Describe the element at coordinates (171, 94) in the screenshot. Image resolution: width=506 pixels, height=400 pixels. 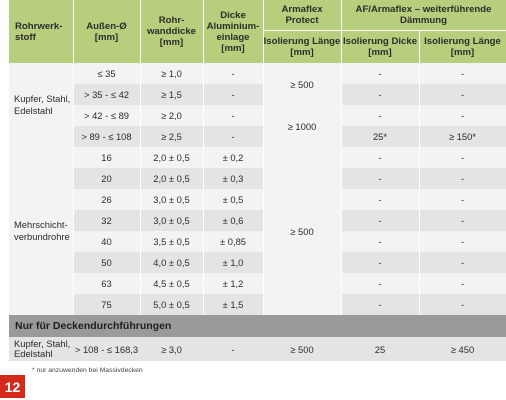
I see `wall-thickness-cell: ≥ 1,5` at that location.